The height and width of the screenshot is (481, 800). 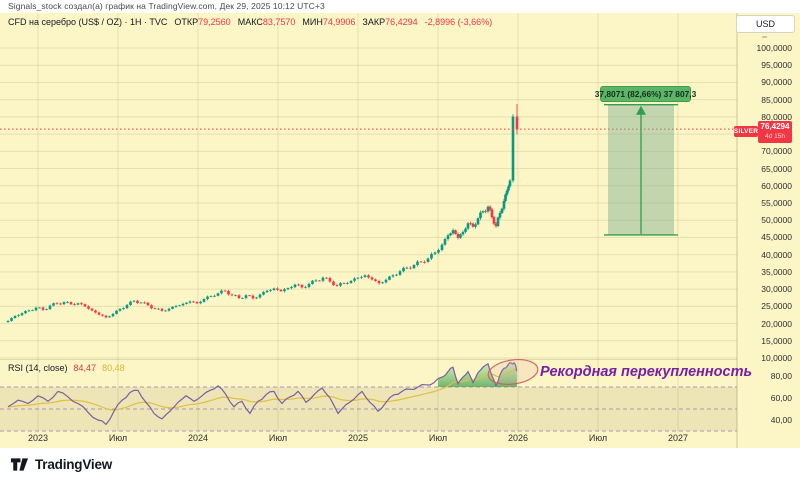 What do you see at coordinates (400, 464) in the screenshot?
I see `footer-bar` at bounding box center [400, 464].